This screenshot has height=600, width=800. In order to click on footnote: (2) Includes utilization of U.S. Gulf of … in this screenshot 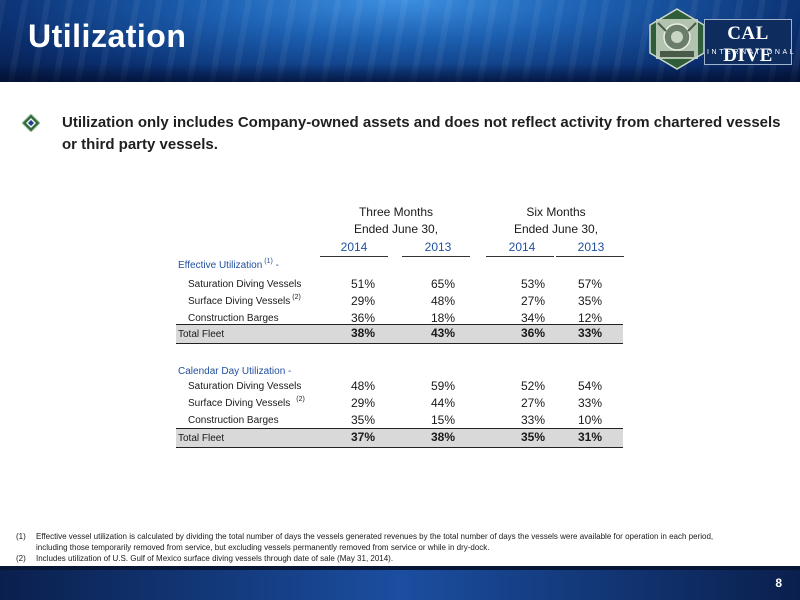, I will do `click(204, 559)`.